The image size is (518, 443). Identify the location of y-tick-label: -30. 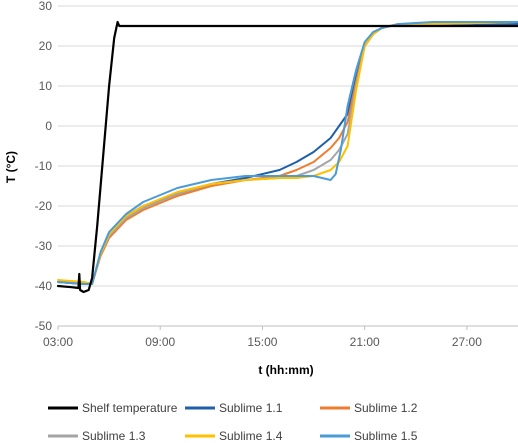
(44, 246).